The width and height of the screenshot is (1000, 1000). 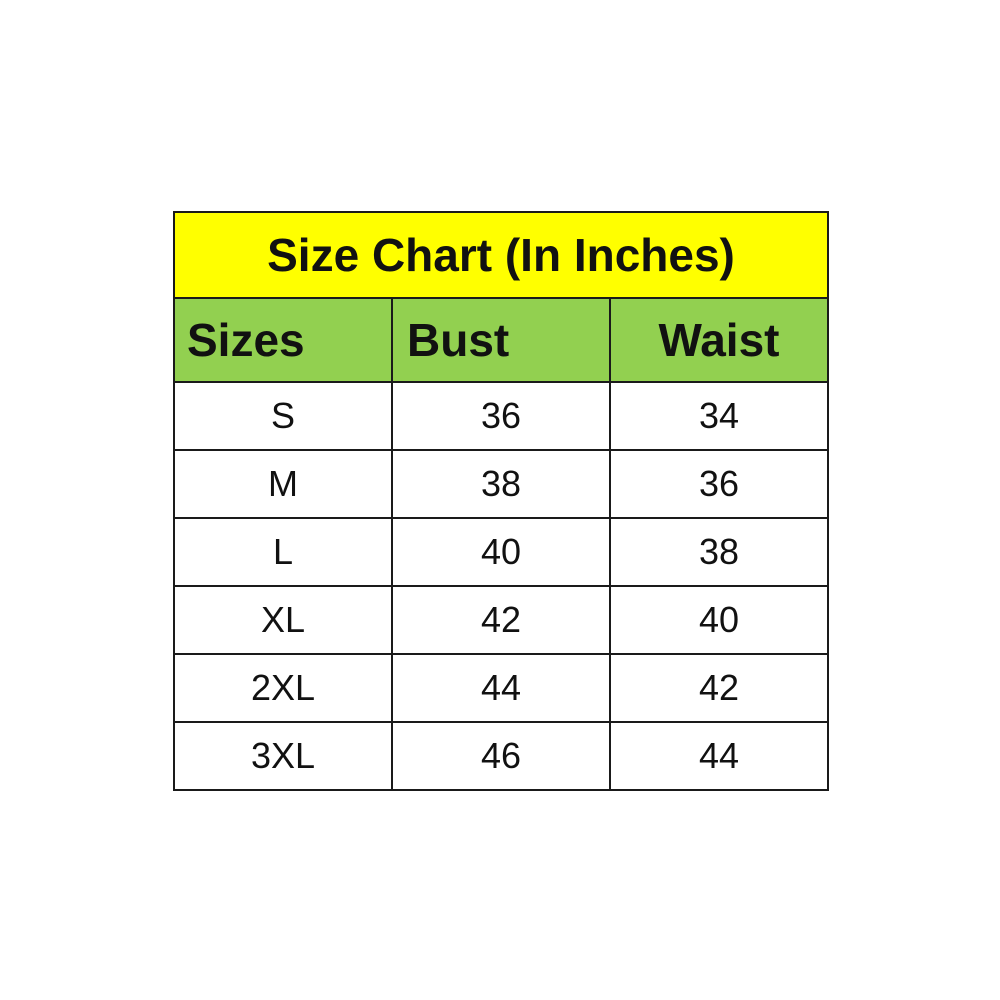 I want to click on bust-cell: 46, so click(x=501, y=756).